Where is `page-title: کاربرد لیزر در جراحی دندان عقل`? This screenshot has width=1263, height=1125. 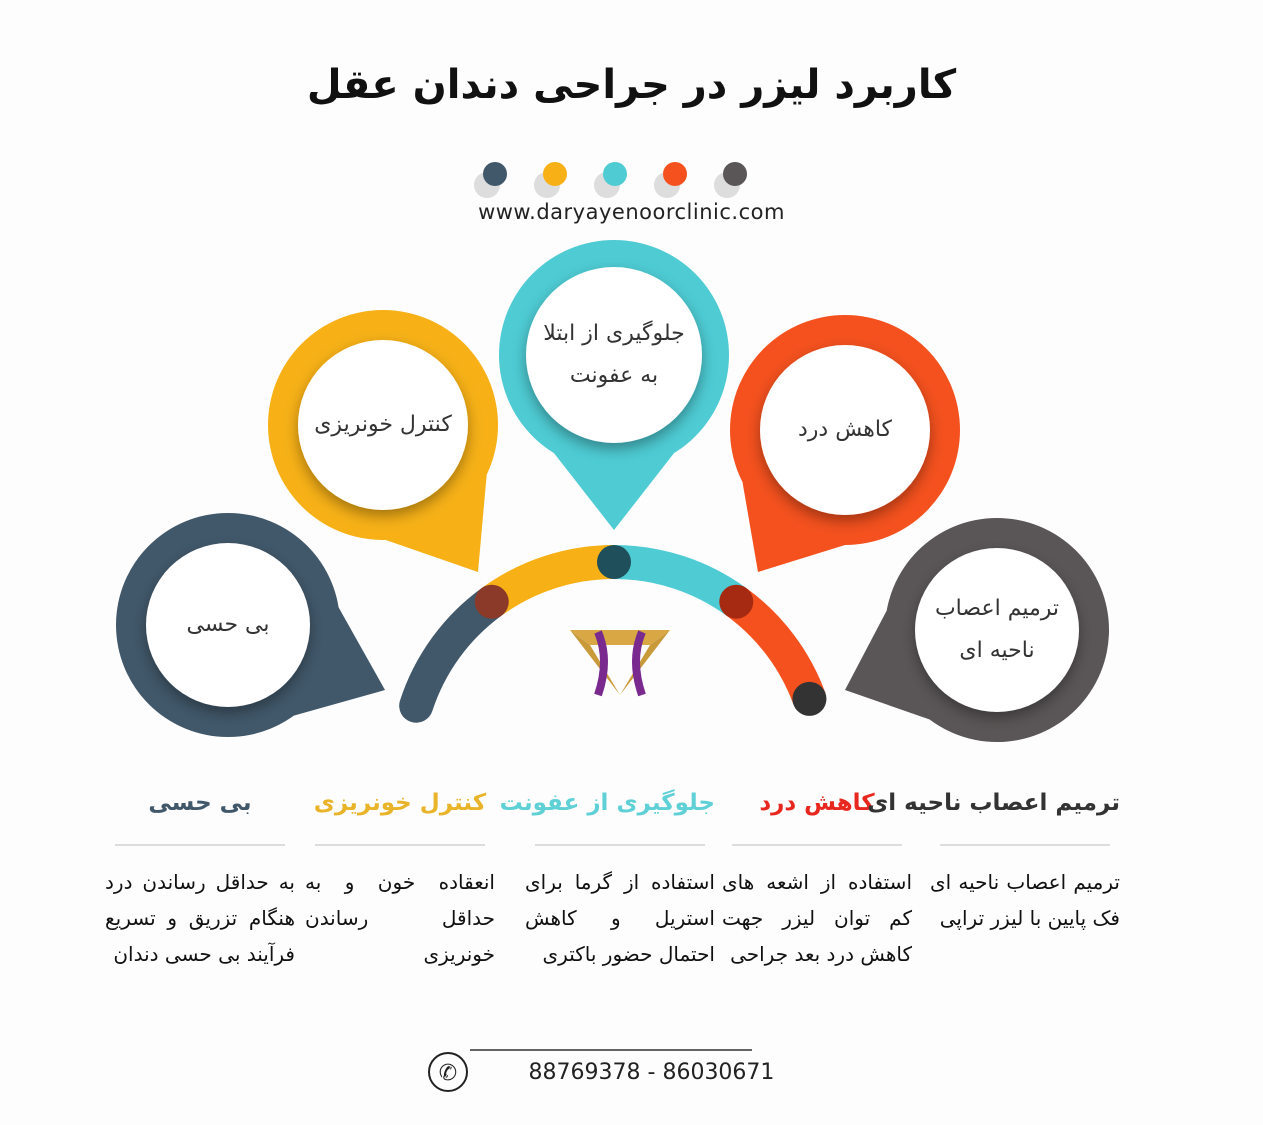
page-title: کاربرد لیزر در جراحی دندان عقل is located at coordinates (631, 85).